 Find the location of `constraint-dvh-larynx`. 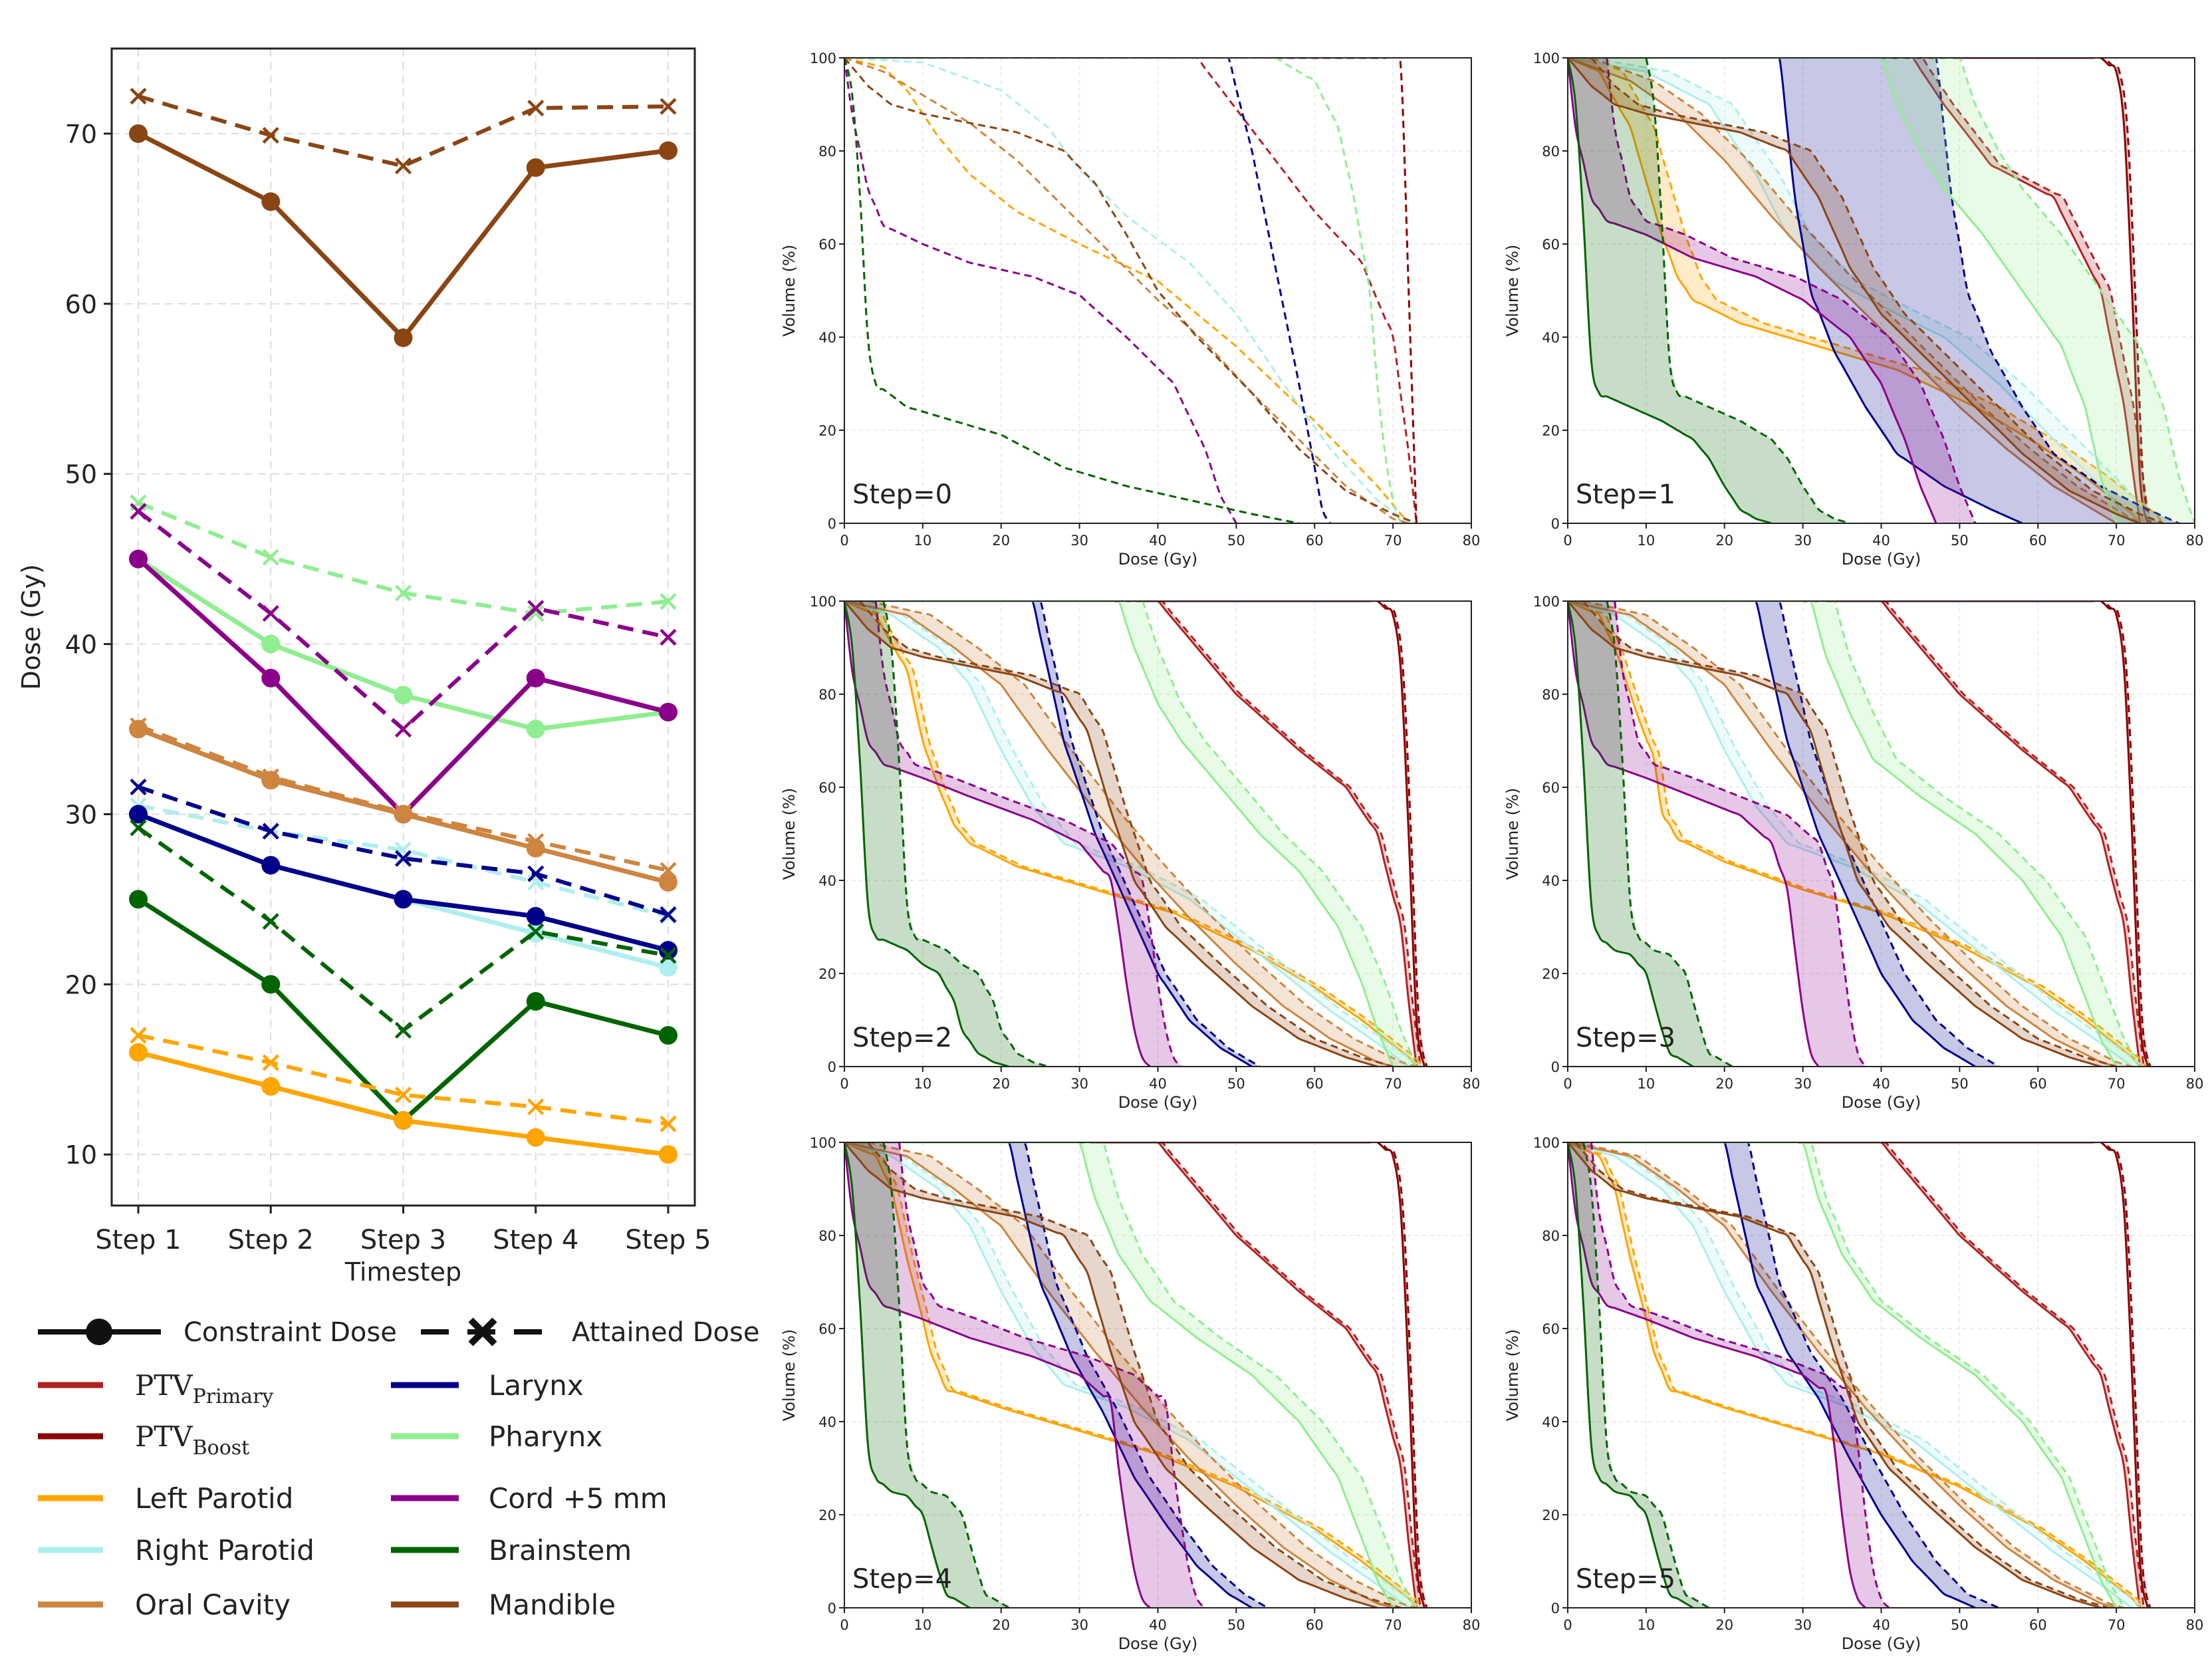

constraint-dvh-larynx is located at coordinates (1772, 834).